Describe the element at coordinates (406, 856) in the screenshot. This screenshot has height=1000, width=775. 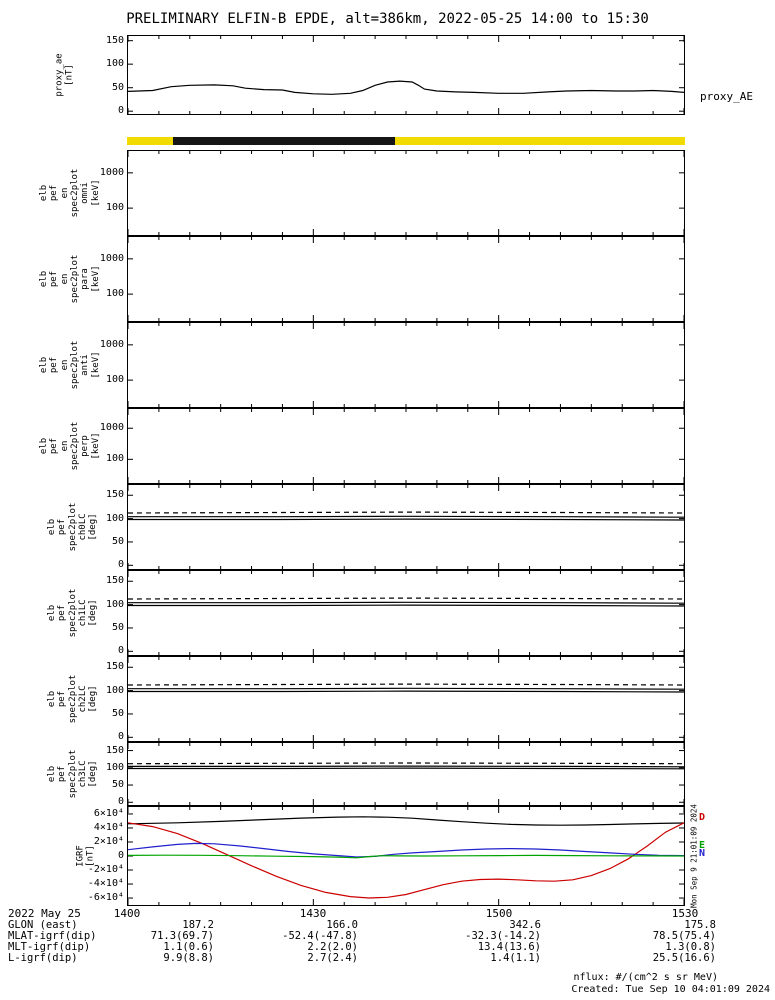
I see `series-B-E` at that location.